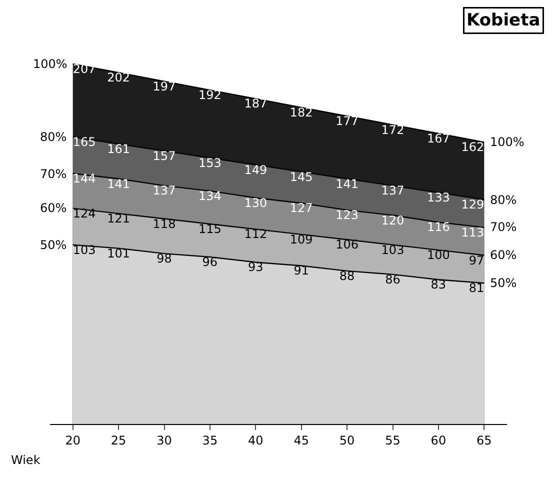 This screenshot has width=557, height=494. I want to click on x-tick-label: 30, so click(164, 440).